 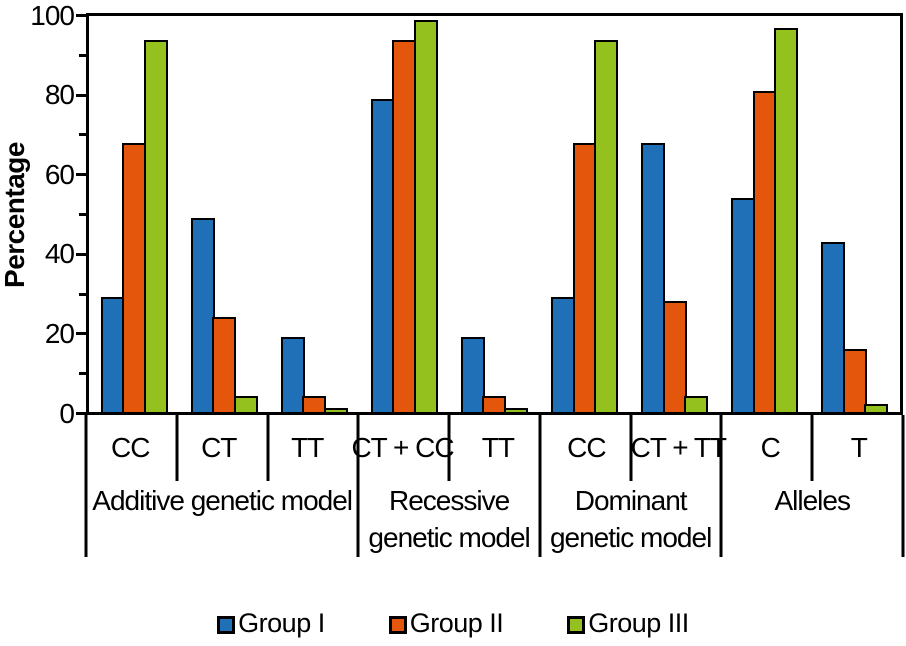 I want to click on legend-label: Group I, so click(x=281, y=623).